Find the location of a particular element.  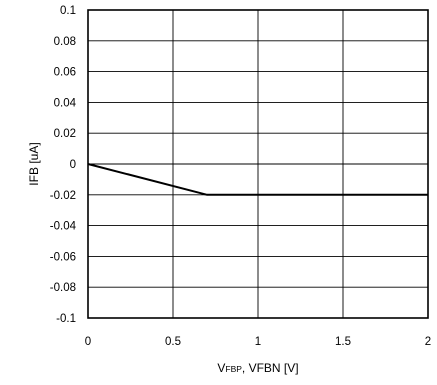

series-line is located at coordinates (257, 179).